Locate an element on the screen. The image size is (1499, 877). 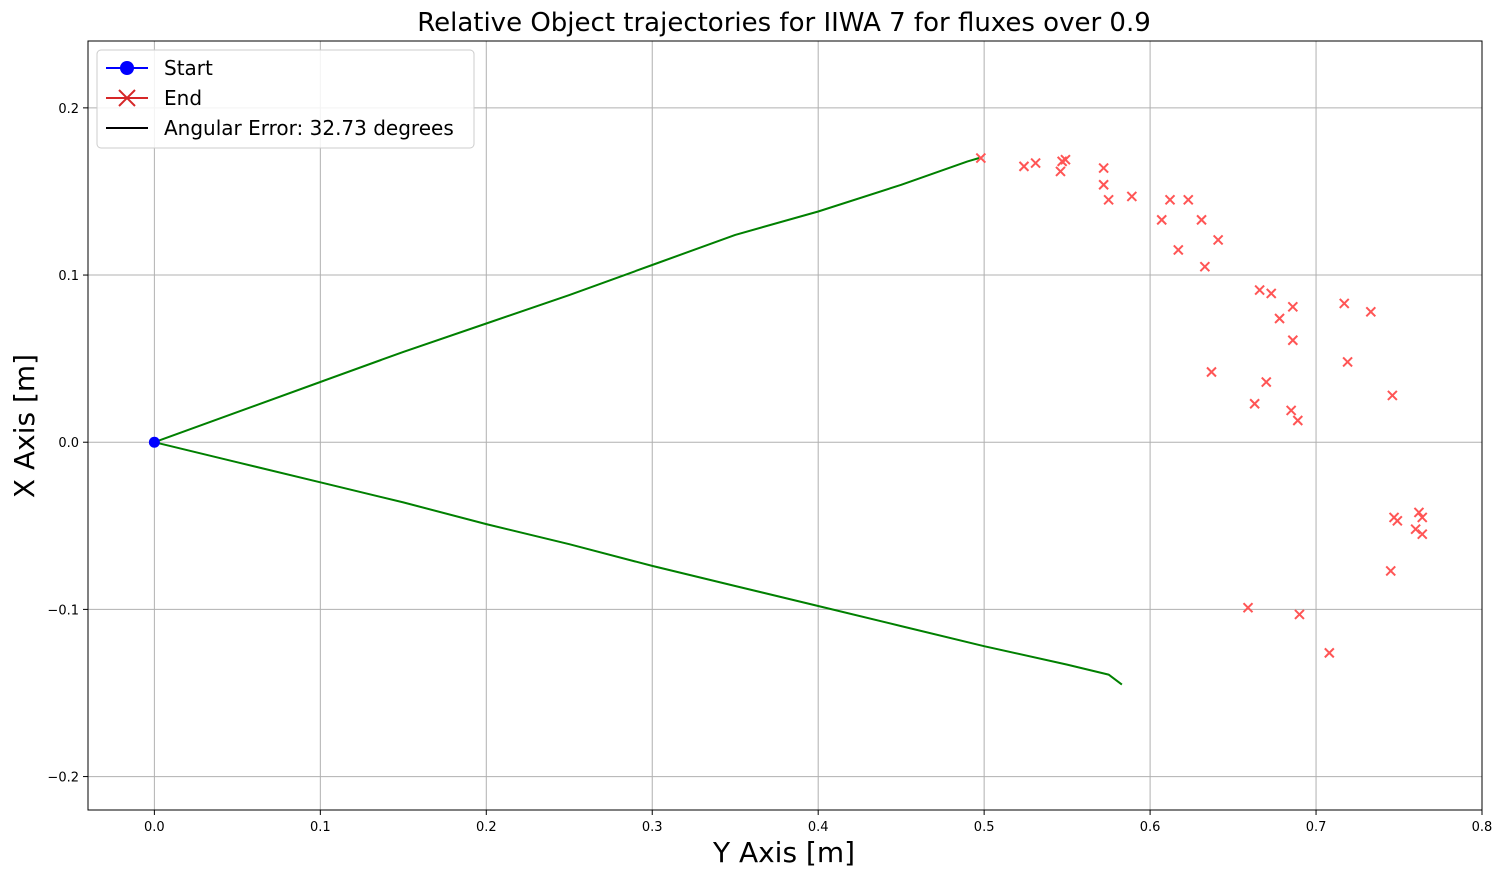
x-tick-labels: 0.0 0.1 0.2 0.3 0.4 0.5 0.6 0.7 0.8 is located at coordinates (818, 827).